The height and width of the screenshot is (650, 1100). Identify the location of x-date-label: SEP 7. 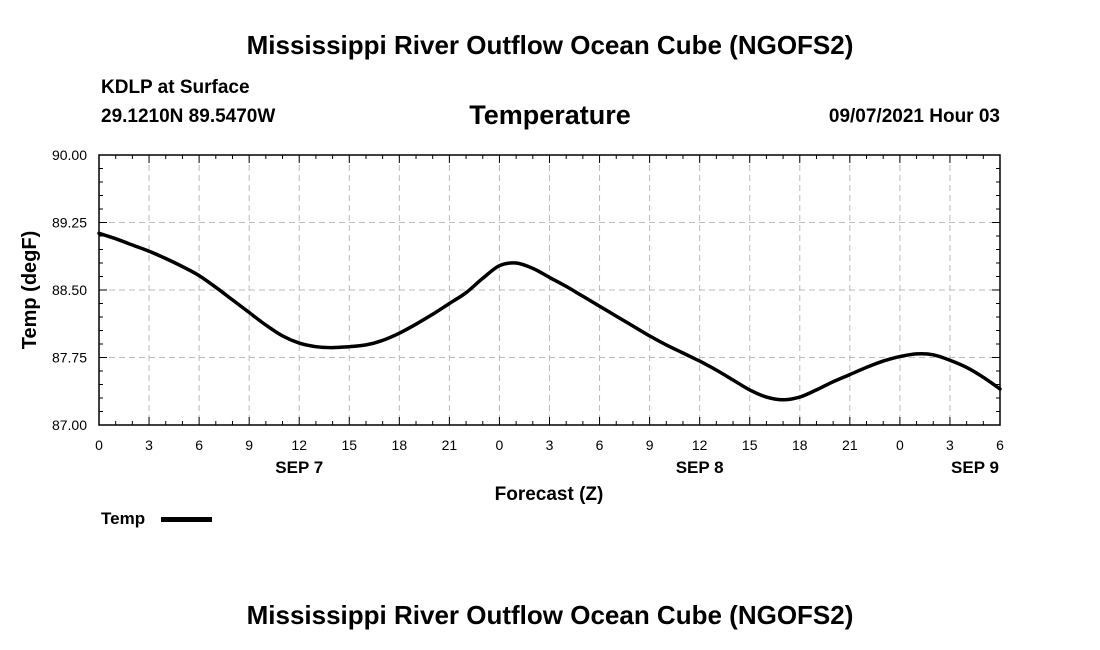
(299, 467).